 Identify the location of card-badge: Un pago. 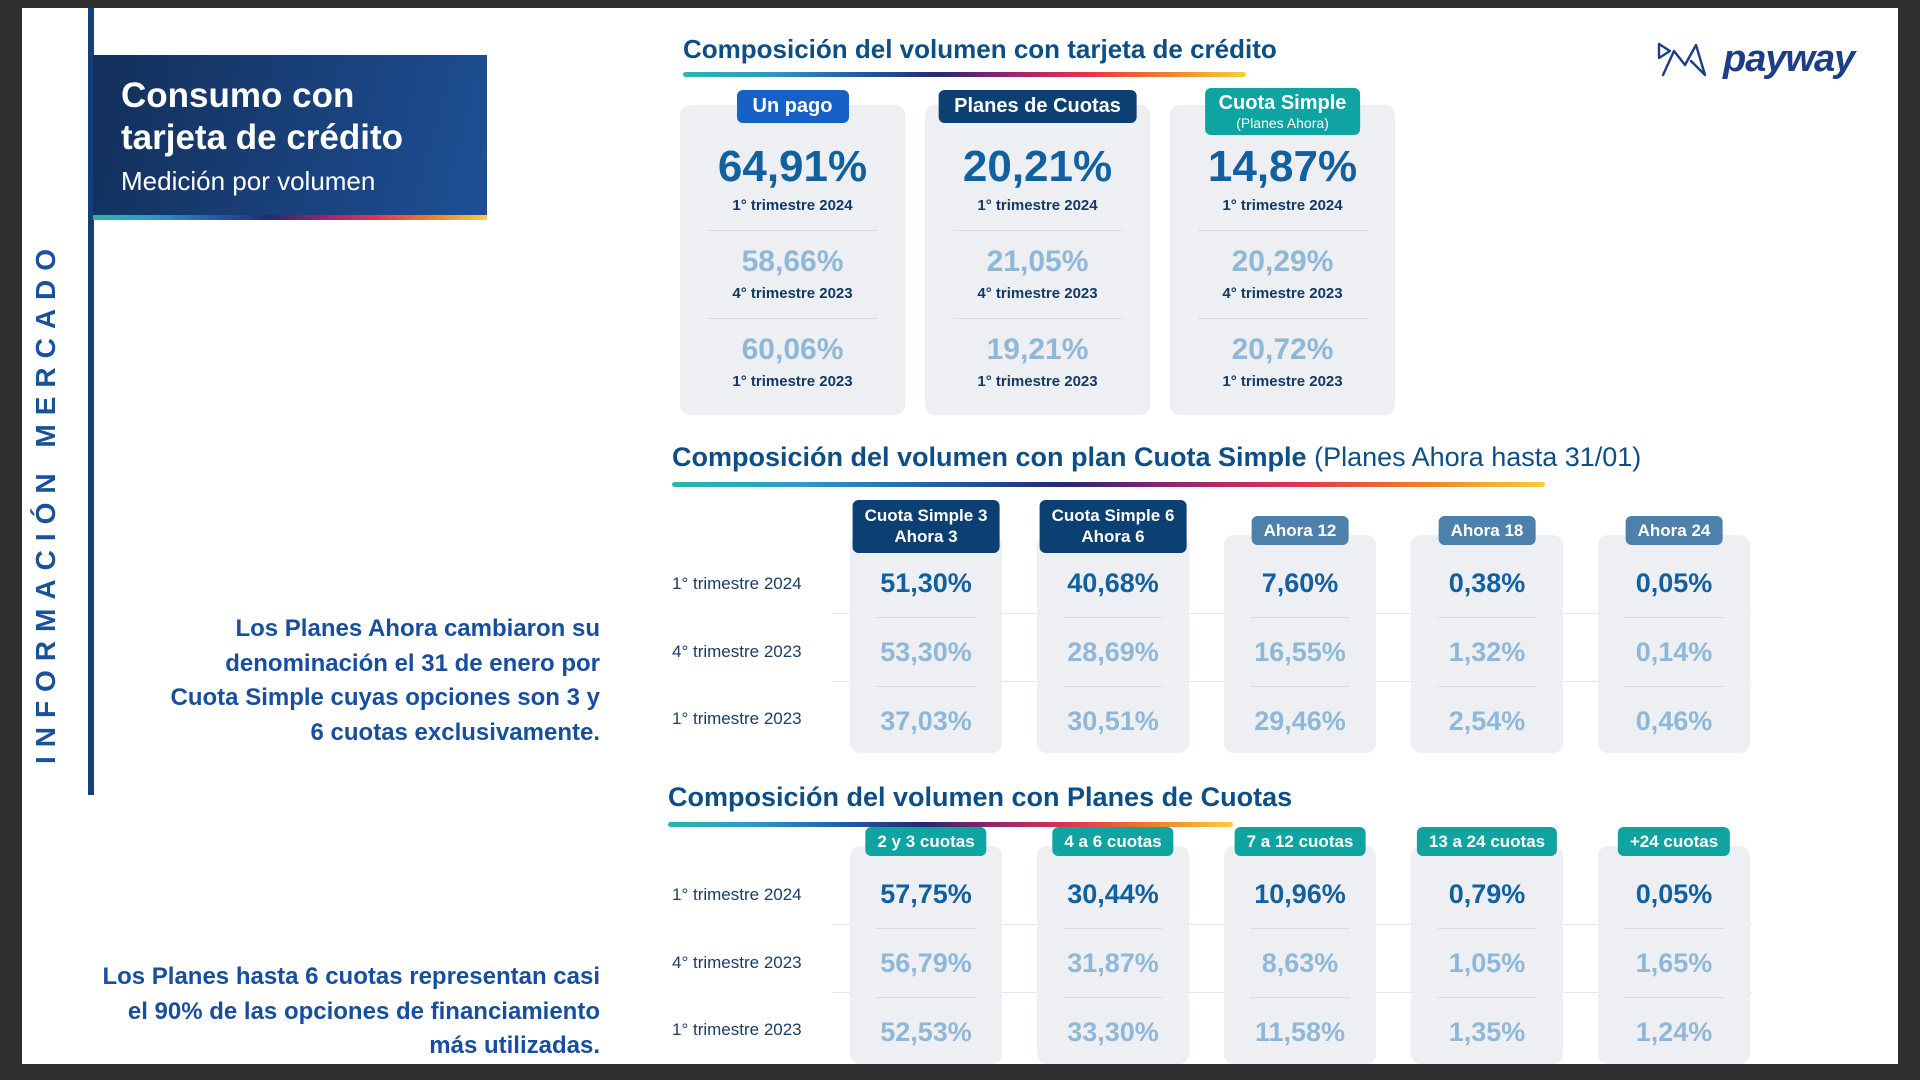
(792, 106).